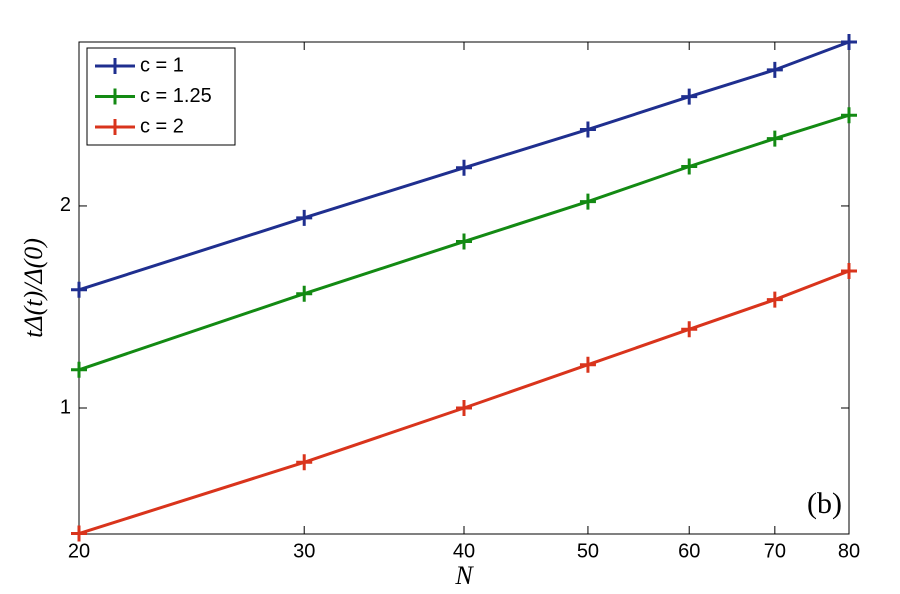 Image resolution: width=900 pixels, height=594 pixels. Describe the element at coordinates (464, 551) in the screenshot. I see `x-tick-label: 40` at that location.